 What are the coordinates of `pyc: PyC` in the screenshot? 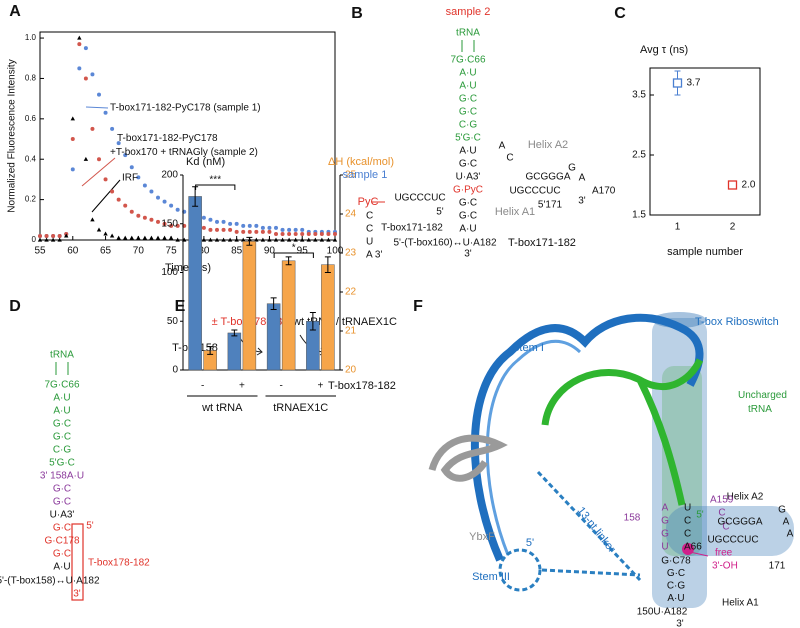 It's located at (368, 202).